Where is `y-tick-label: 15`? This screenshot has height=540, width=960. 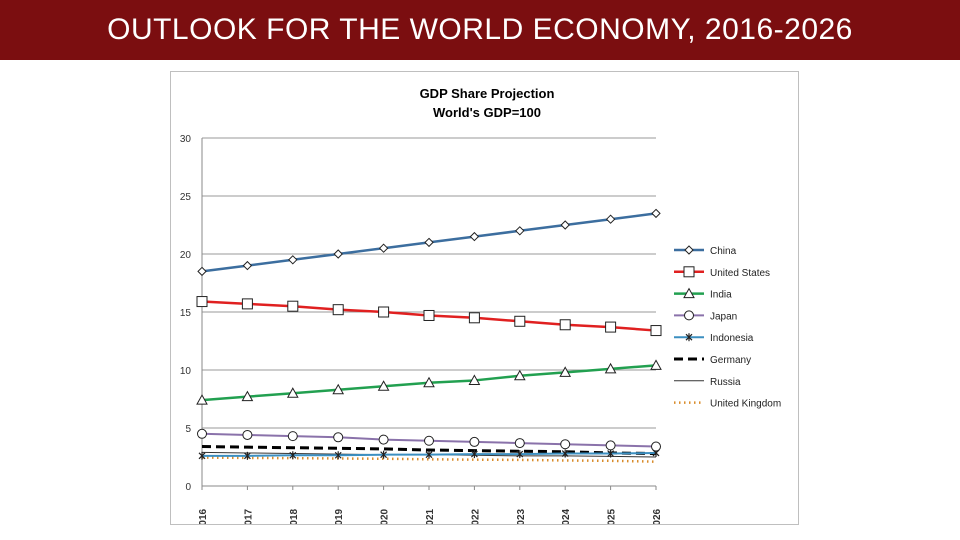
y-tick-label: 15 is located at coordinates (186, 313).